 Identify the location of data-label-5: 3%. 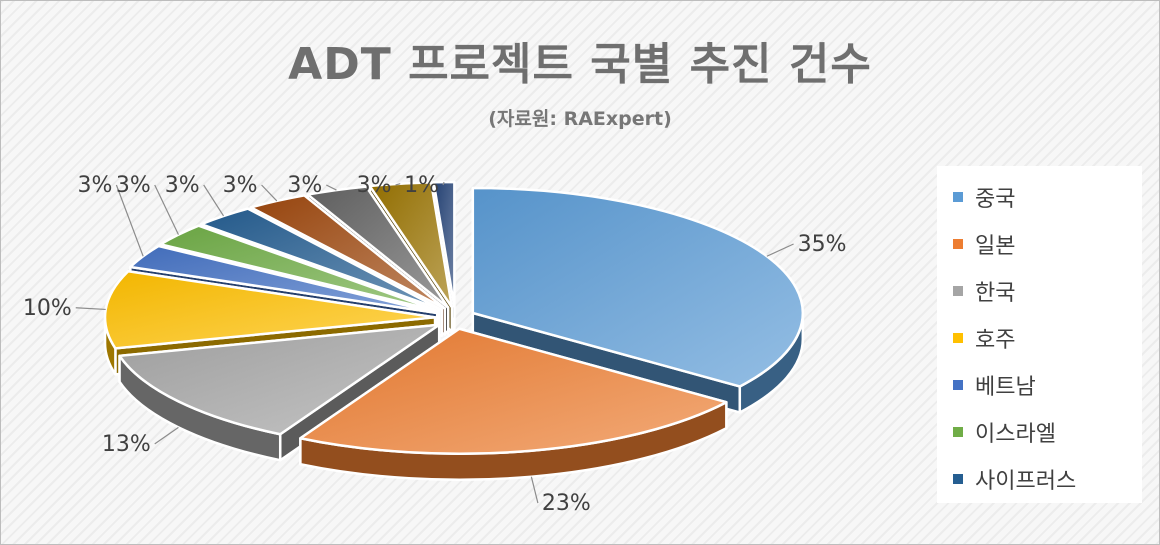
(133, 185).